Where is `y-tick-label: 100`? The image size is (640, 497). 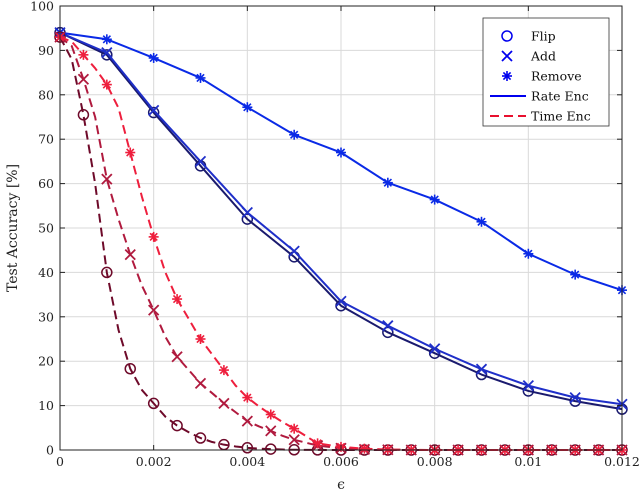
y-tick-label: 100 is located at coordinates (42, 7).